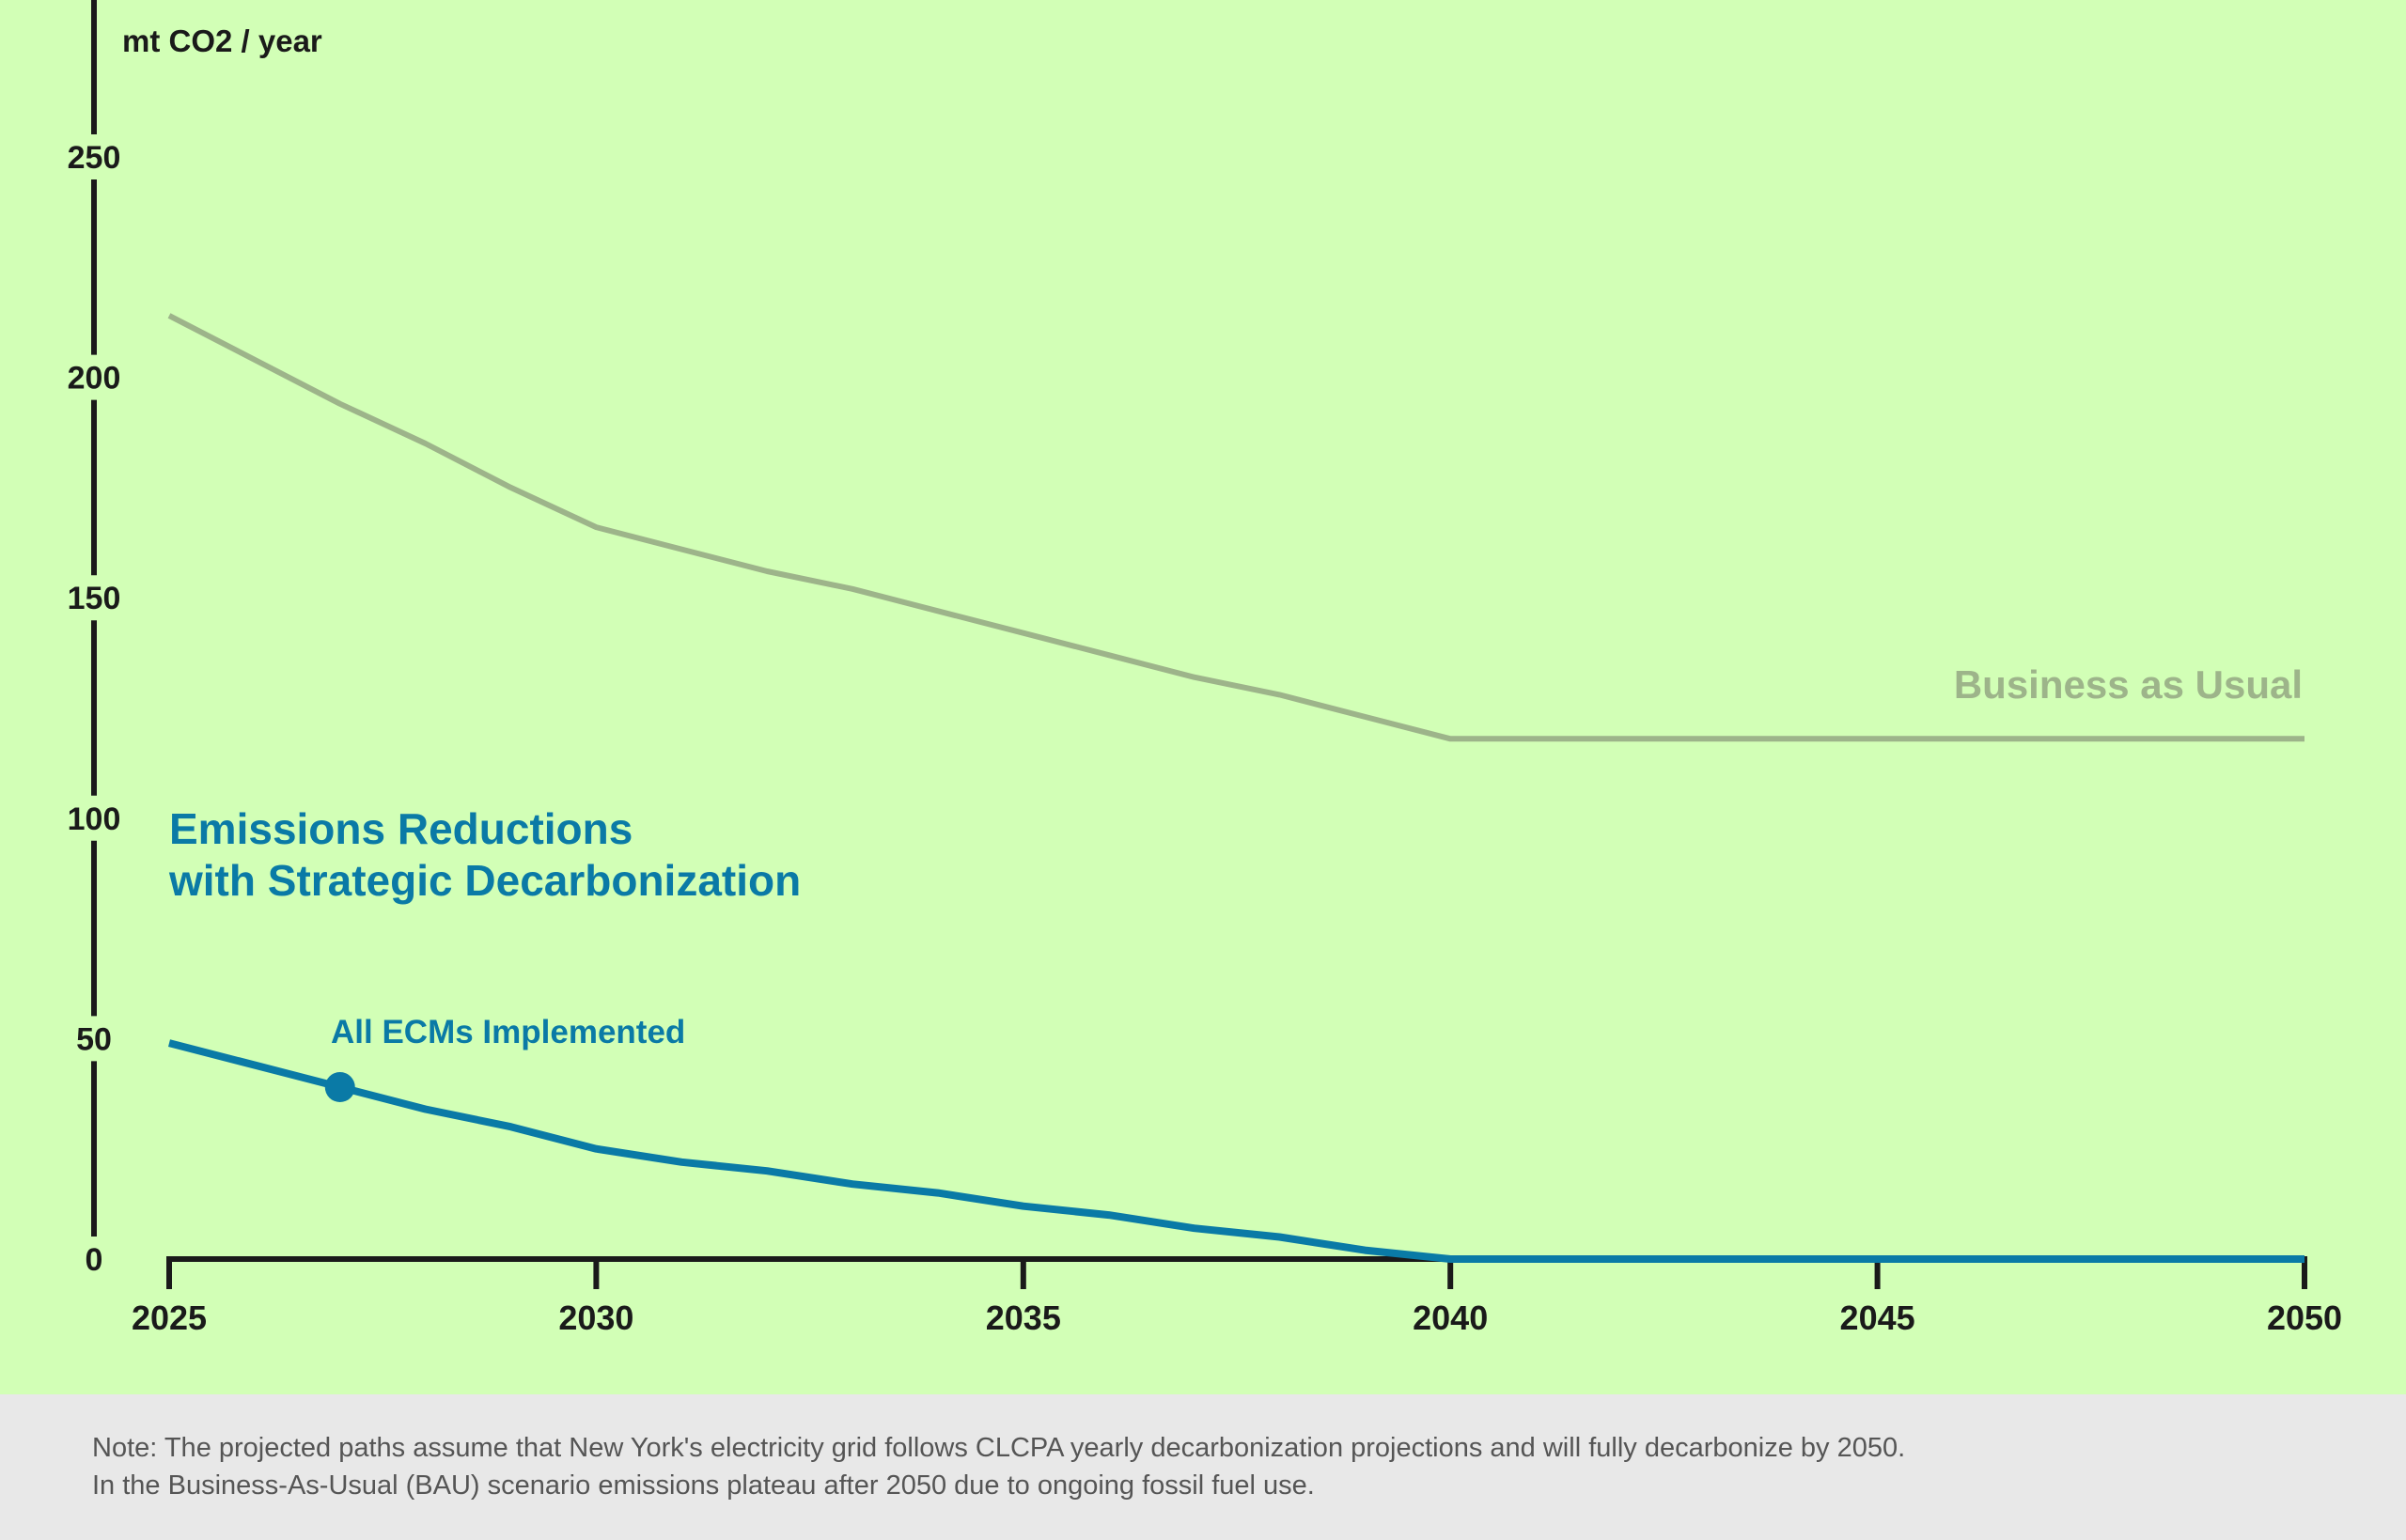  I want to click on x-axis: 2025 2030 2035 2040 2045 2050, so click(1237, 1296).